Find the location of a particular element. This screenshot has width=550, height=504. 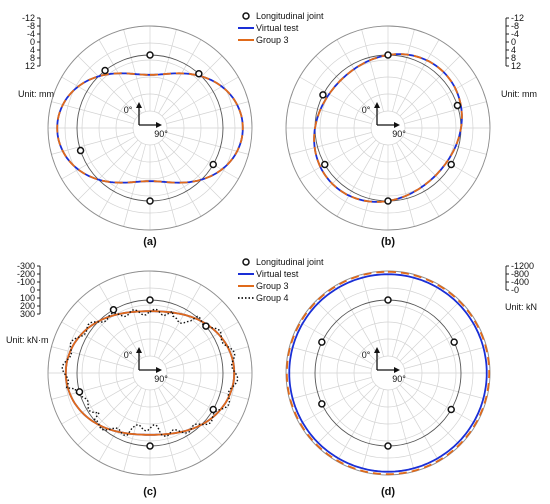

panel-a-angle-label-zero: 0° is located at coordinates (128, 110).